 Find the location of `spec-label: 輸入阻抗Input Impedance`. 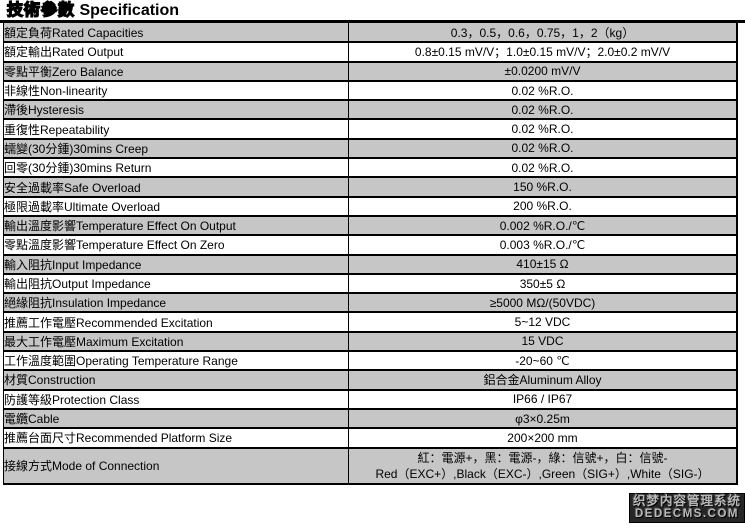

spec-label: 輸入阻抗Input Impedance is located at coordinates (176, 264).